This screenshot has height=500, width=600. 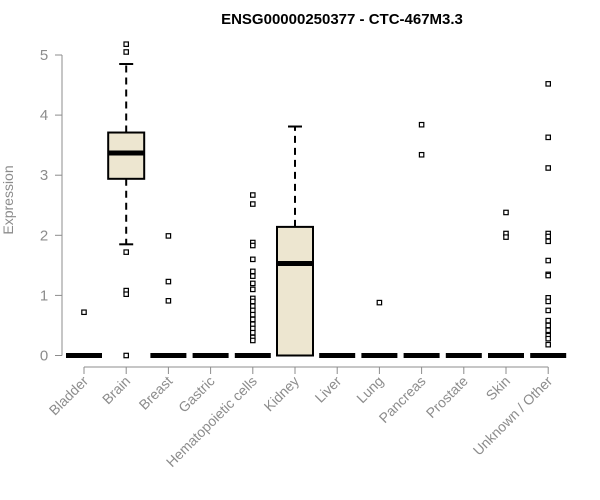 What do you see at coordinates (421, 239) in the screenshot?
I see `box-pancreas` at bounding box center [421, 239].